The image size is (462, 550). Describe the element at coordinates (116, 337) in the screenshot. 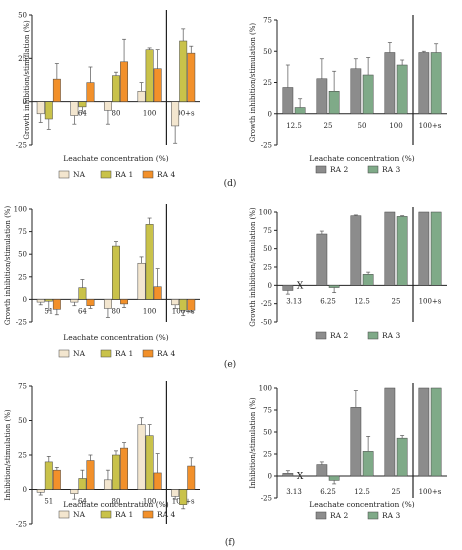

I see `p2-x-axis-title: Leachate concentration (%)` at that location.